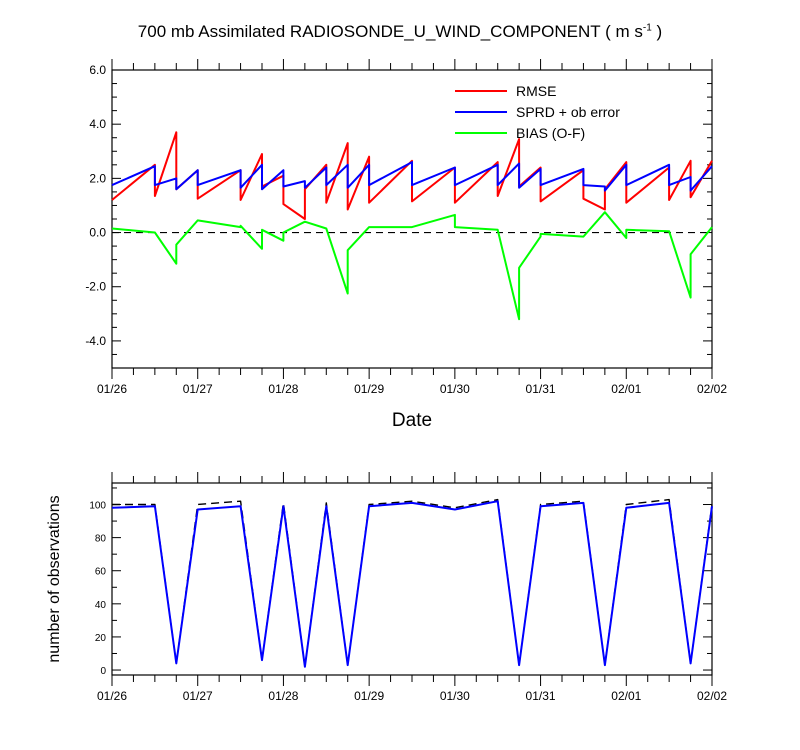  I want to click on legend: RMSE SPRD + ob error BIAS (O-F), so click(537, 112).